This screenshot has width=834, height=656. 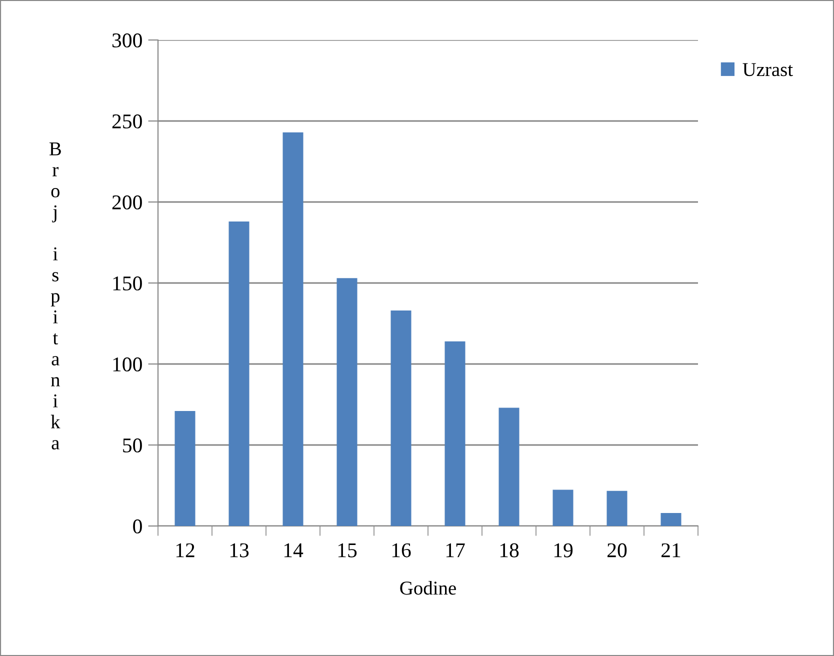 I want to click on x-tick-label: 20, so click(x=617, y=550).